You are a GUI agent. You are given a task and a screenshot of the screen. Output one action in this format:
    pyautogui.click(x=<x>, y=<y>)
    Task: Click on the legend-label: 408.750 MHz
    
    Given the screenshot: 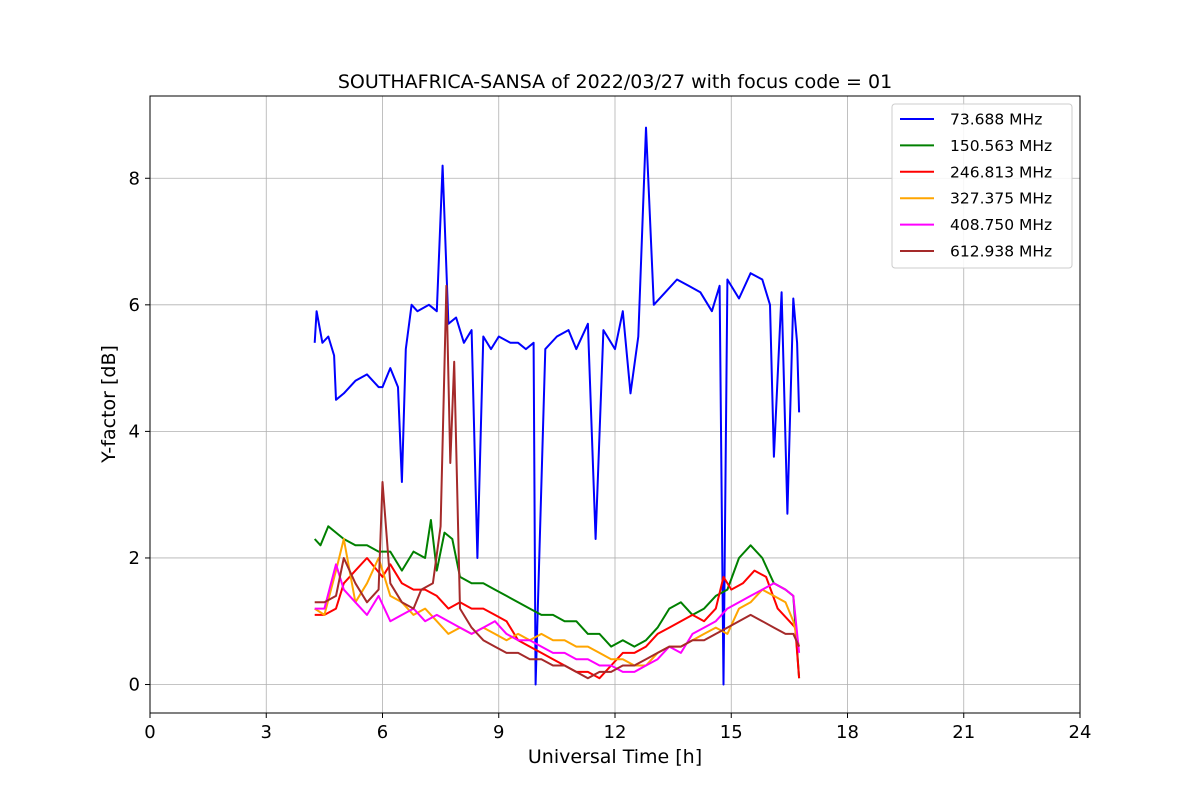 What is the action you would take?
    pyautogui.click(x=1001, y=225)
    